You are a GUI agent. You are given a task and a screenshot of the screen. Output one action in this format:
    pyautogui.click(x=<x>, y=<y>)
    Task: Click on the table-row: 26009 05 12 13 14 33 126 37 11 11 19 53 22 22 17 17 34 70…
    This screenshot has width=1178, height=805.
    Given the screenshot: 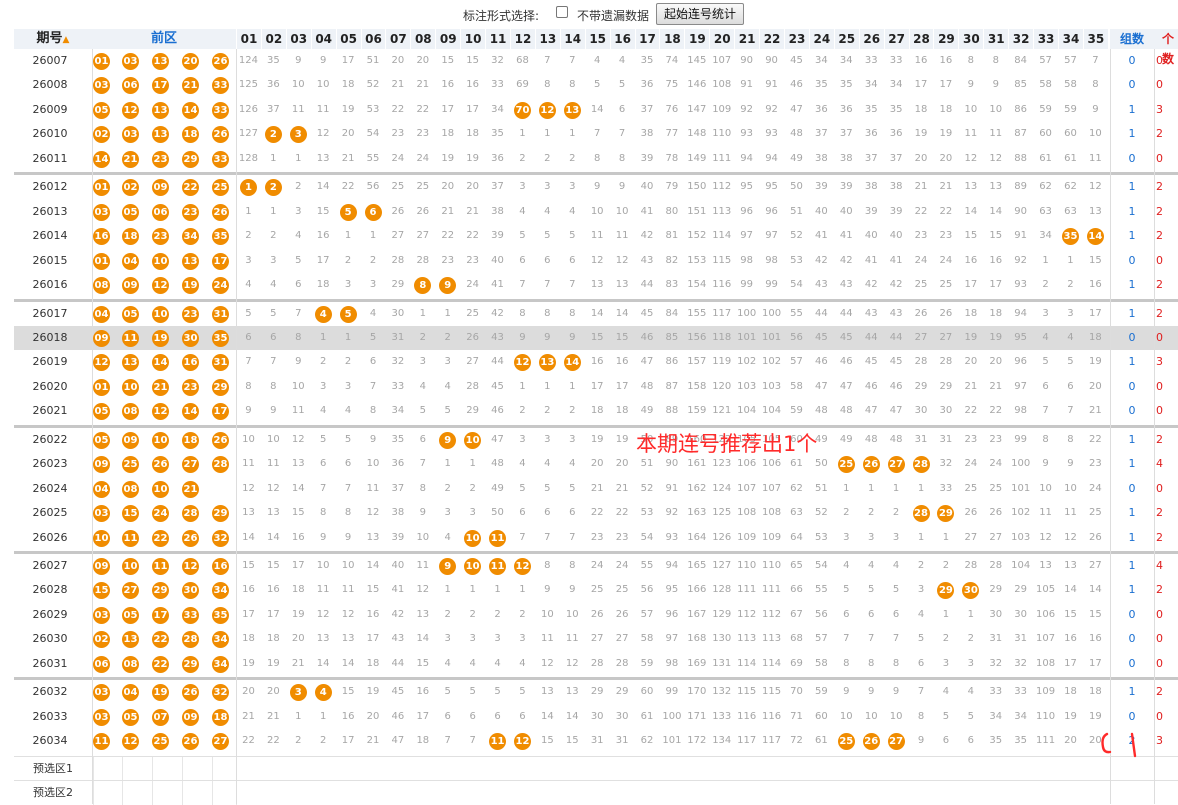 What is the action you would take?
    pyautogui.click(x=596, y=110)
    